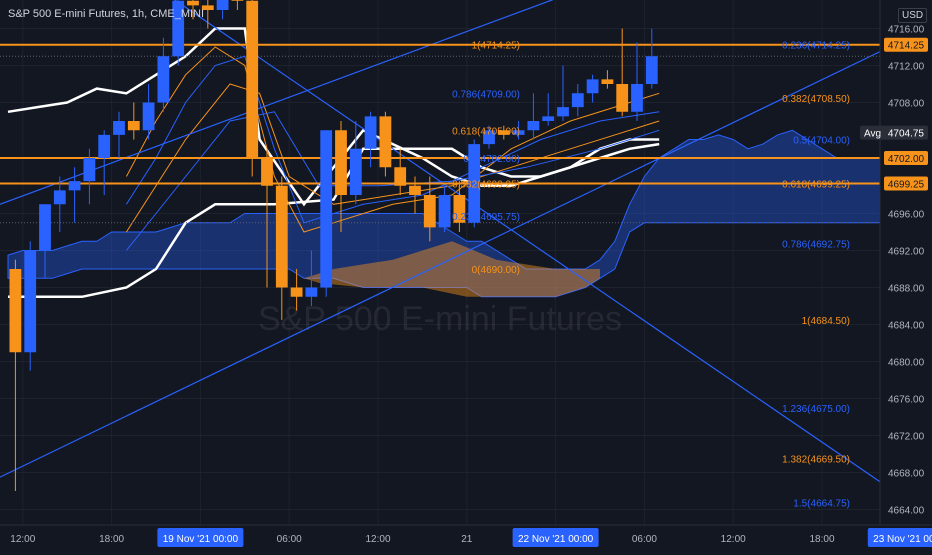 Image resolution: width=932 pixels, height=555 pixels. I want to click on fib-label-right: 1.5(4664.75), so click(821, 504).